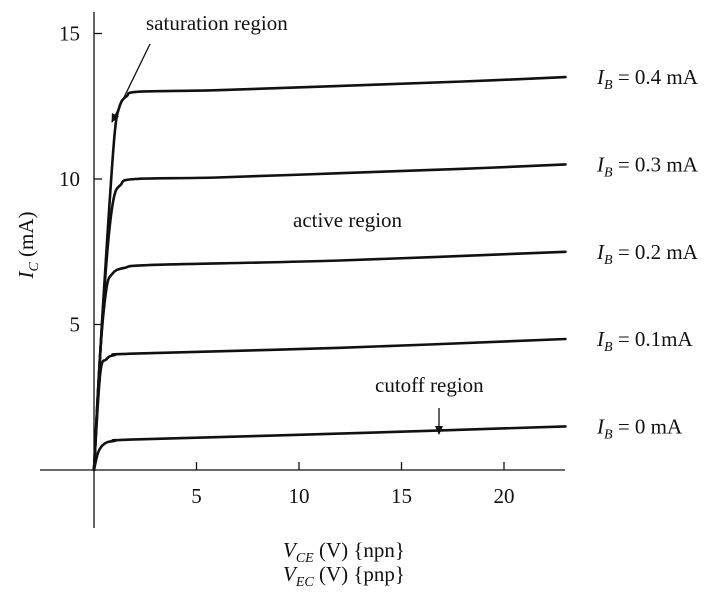  What do you see at coordinates (28, 245) in the screenshot?
I see `y-axis-label: IC (mA)` at bounding box center [28, 245].